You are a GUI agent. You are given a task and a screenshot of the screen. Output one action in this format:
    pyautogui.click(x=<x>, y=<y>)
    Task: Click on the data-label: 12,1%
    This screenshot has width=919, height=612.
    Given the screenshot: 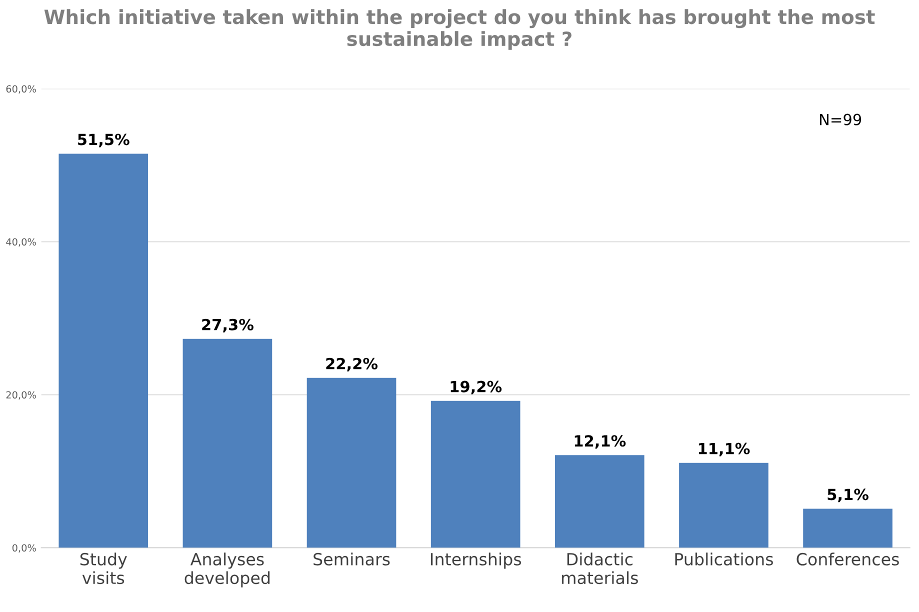 What is the action you would take?
    pyautogui.click(x=600, y=442)
    